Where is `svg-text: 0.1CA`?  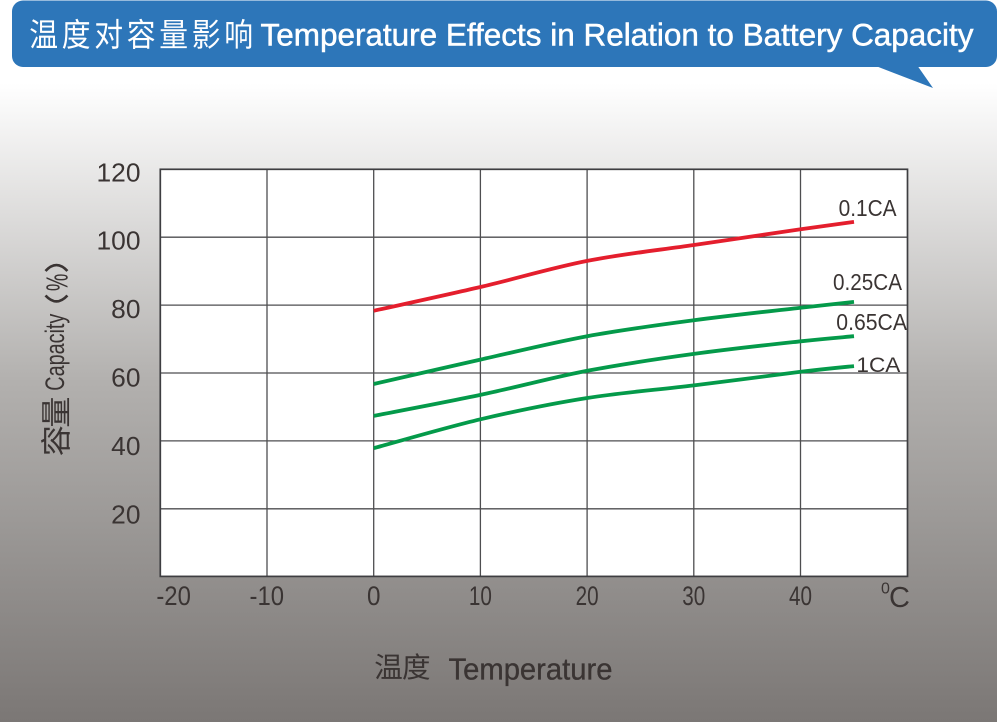 svg-text: 0.1CA is located at coordinates (868, 208).